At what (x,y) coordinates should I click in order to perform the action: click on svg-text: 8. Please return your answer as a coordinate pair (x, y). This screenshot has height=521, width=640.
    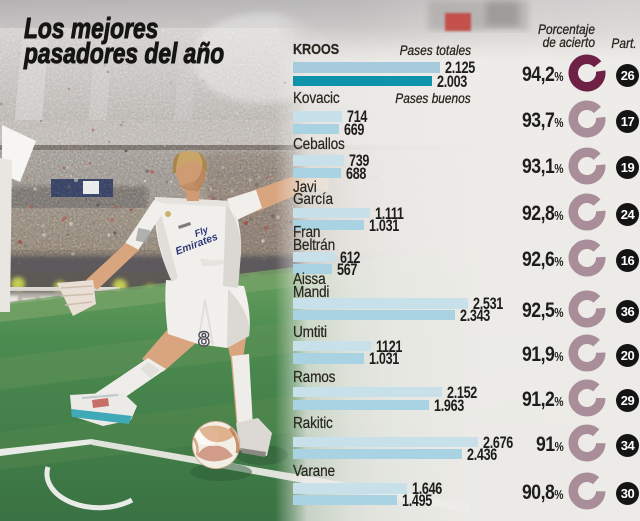
    Looking at the image, I should click on (204, 339).